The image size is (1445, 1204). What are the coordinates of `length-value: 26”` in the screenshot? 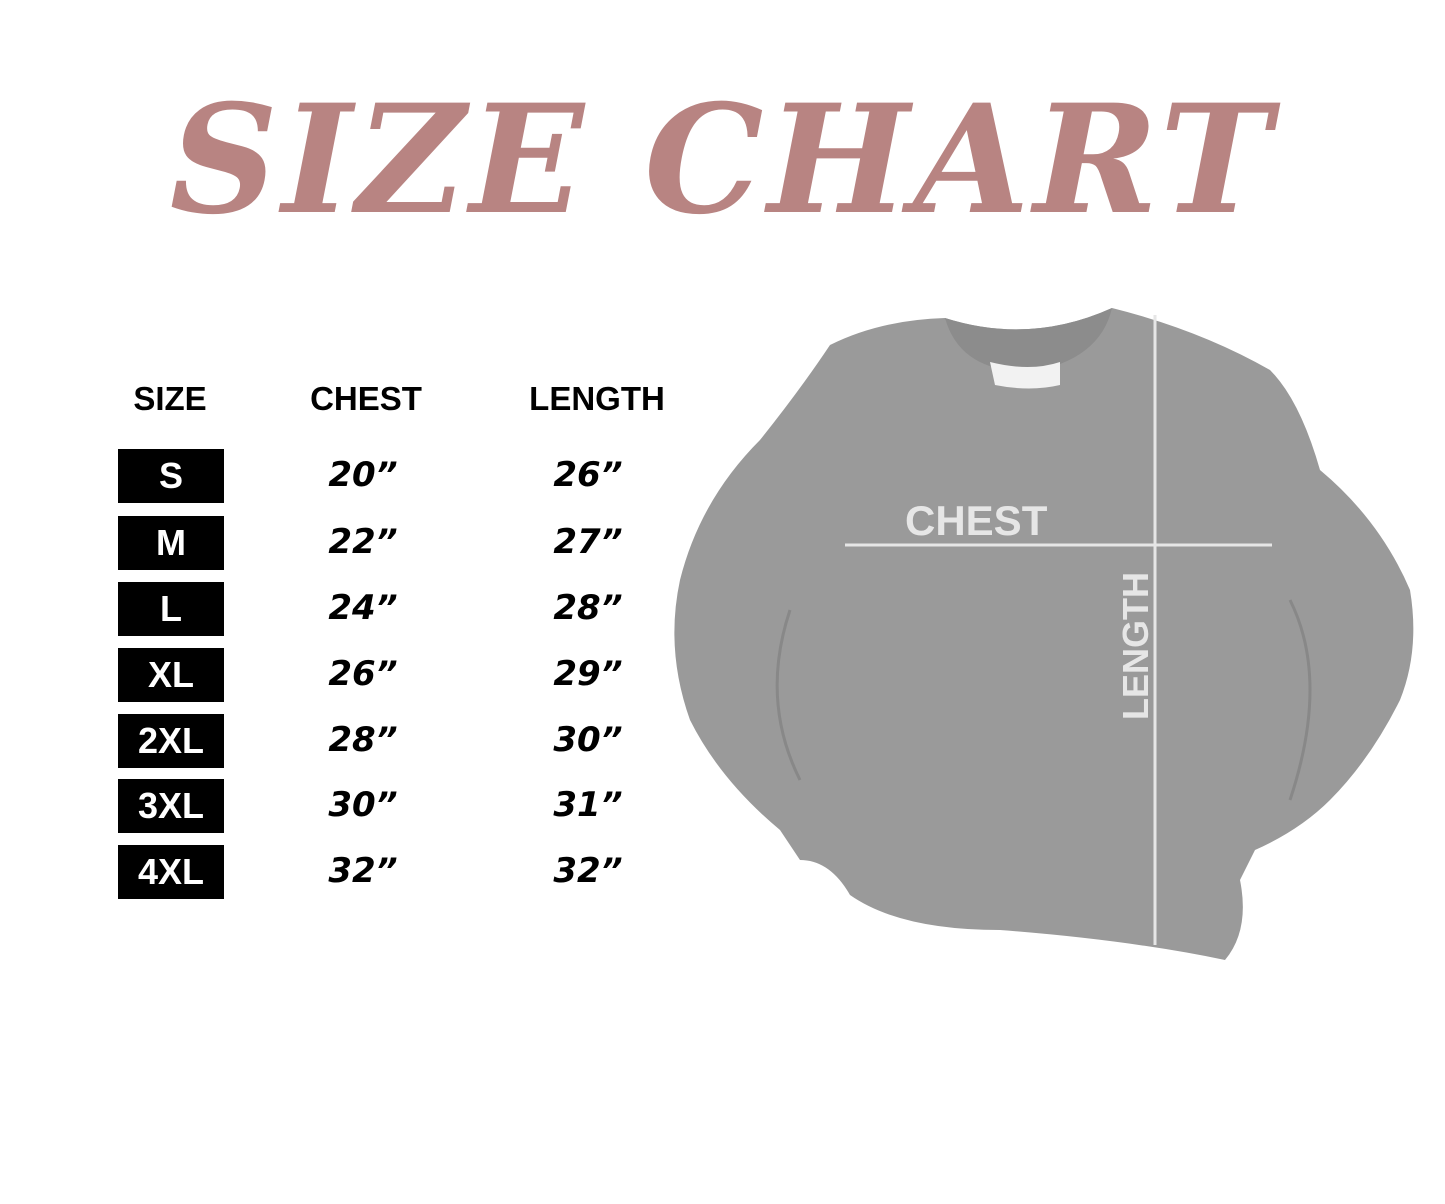 It's located at (588, 475).